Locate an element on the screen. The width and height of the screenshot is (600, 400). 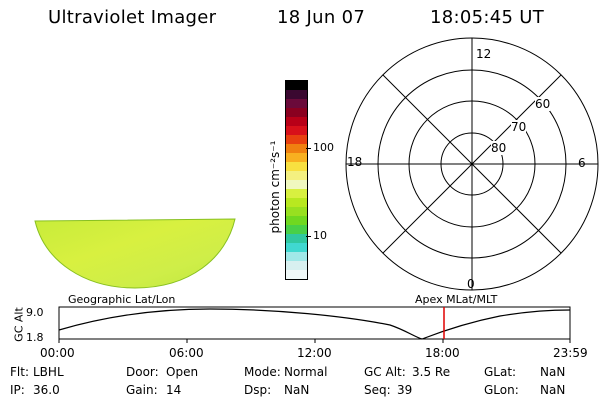
polar-label-left: 18 is located at coordinates (355, 162).